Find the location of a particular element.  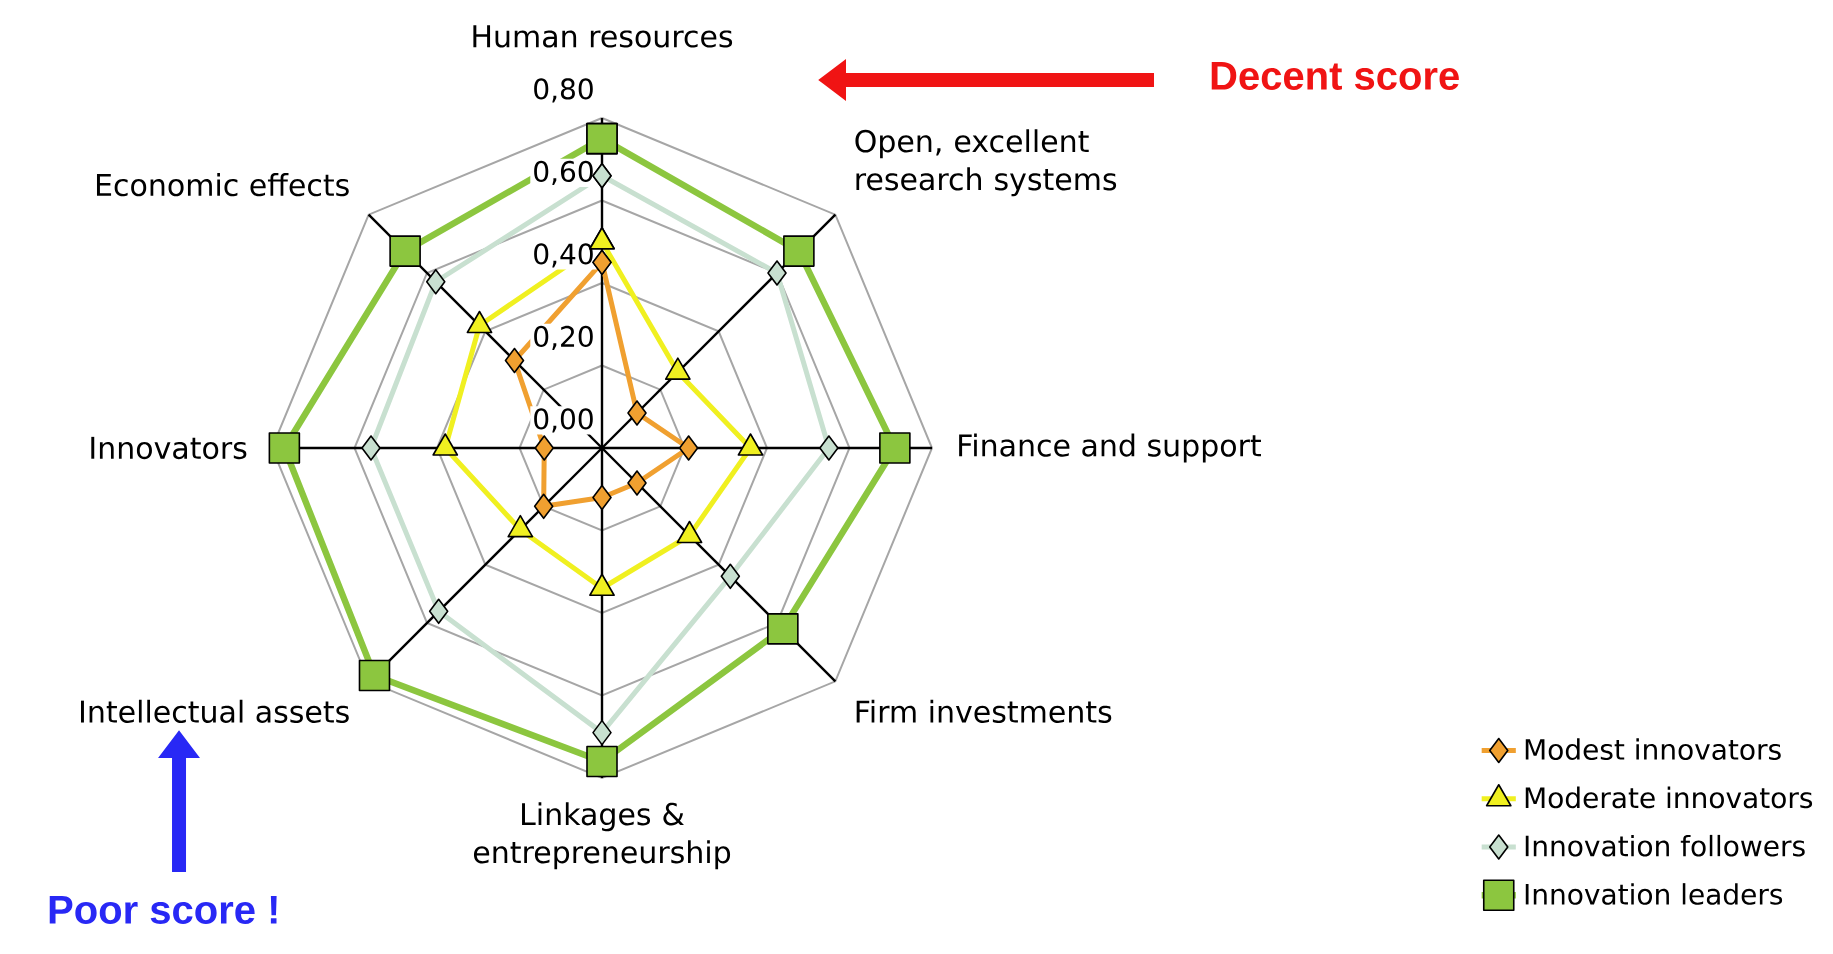

spoke-label: Human resources is located at coordinates (603, 36).